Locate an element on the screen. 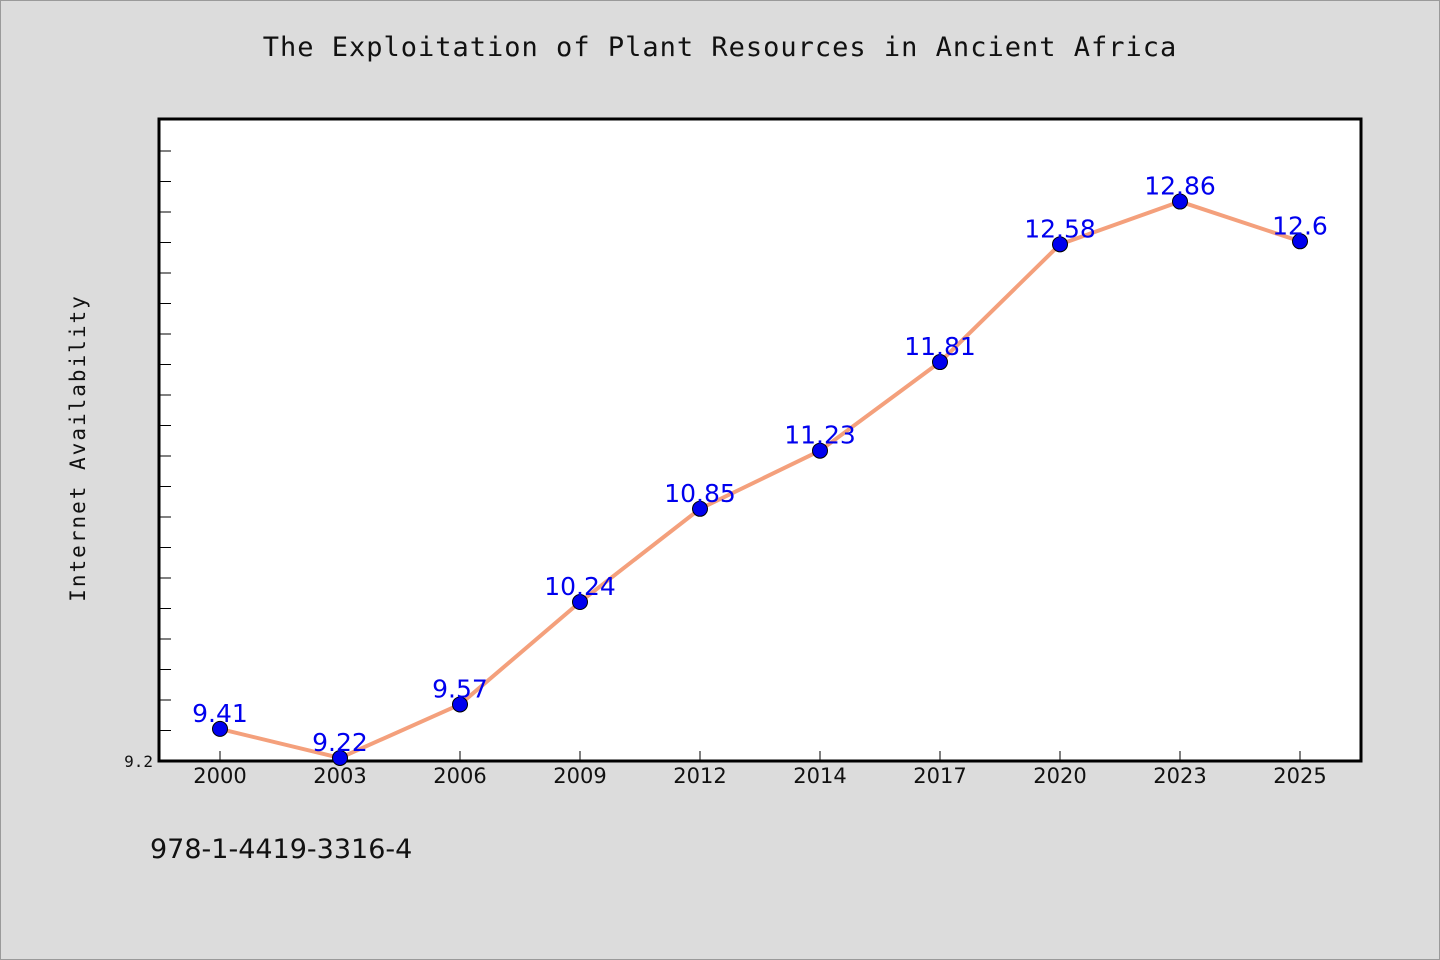  x-tick-label: 2025 is located at coordinates (1299, 776).